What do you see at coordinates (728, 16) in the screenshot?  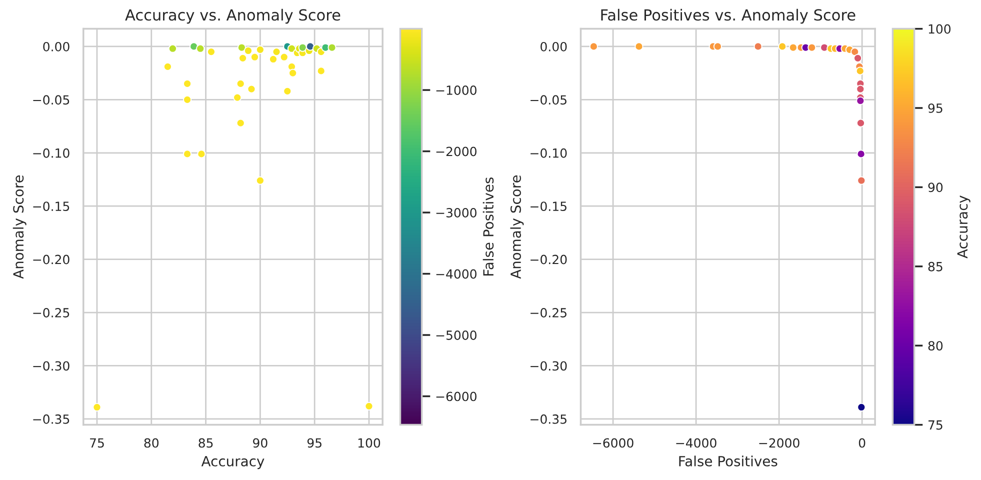 I see `chart-title: False Positives vs. Anomaly Score` at bounding box center [728, 16].